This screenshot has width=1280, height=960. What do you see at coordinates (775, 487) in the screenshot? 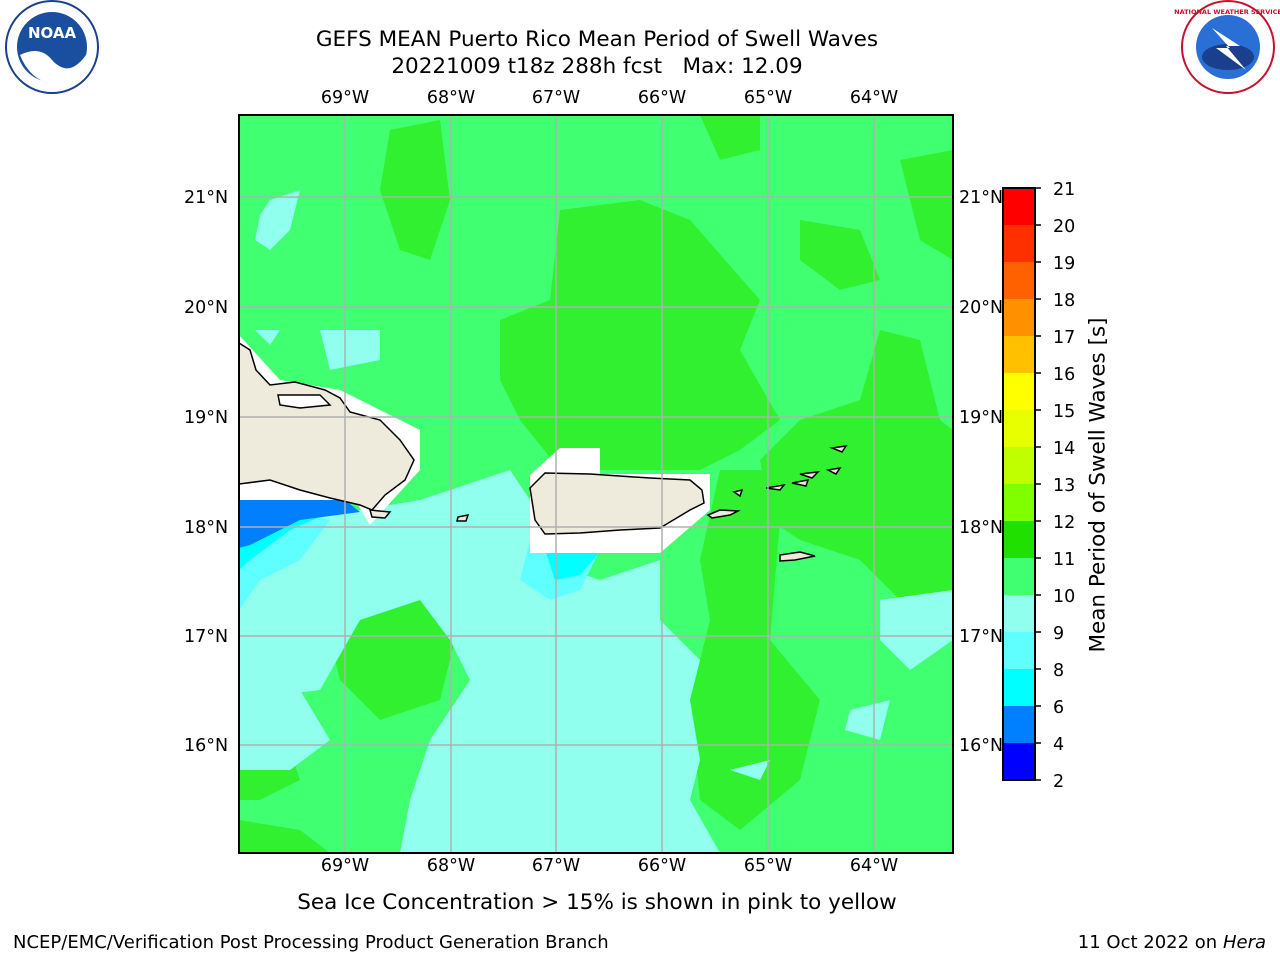
I see `st-thomas-island` at bounding box center [775, 487].